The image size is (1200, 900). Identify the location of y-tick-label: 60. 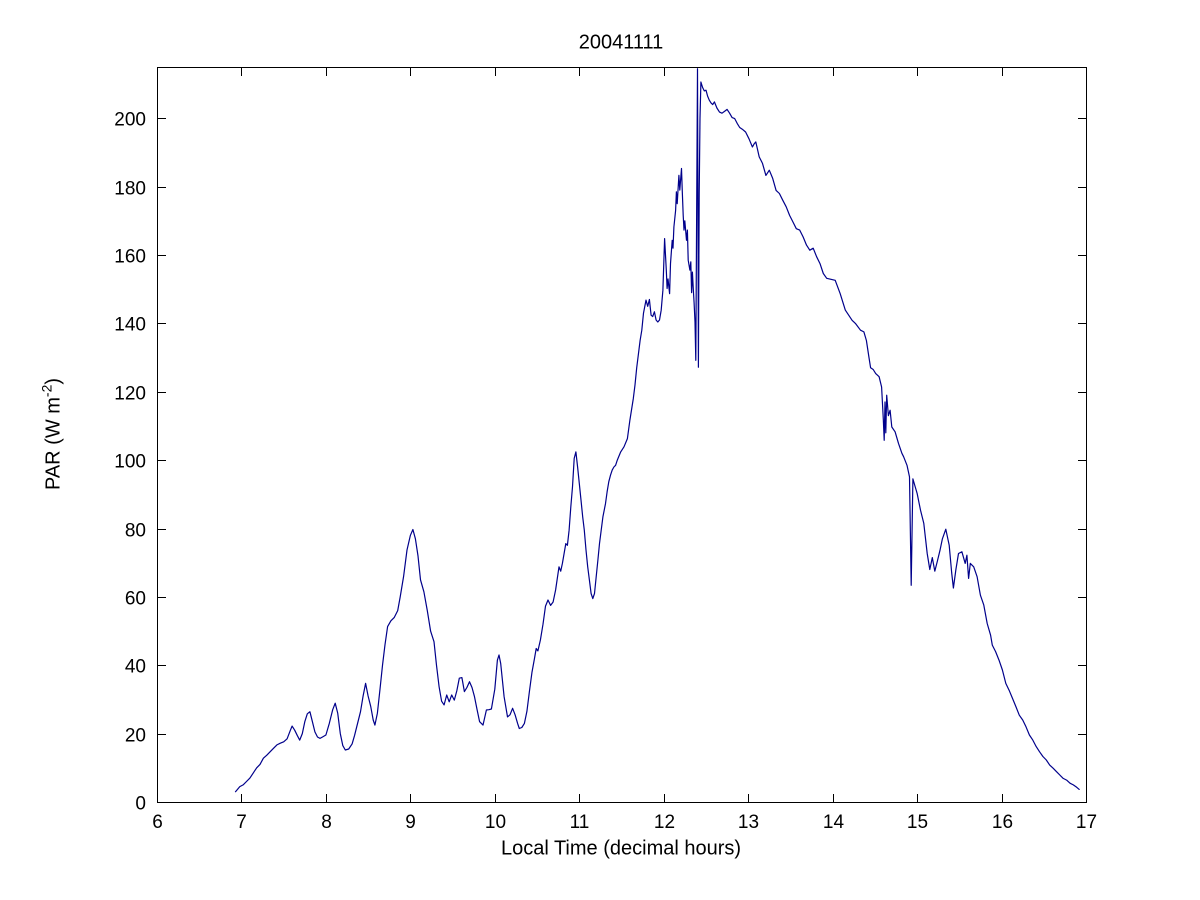
(135, 599).